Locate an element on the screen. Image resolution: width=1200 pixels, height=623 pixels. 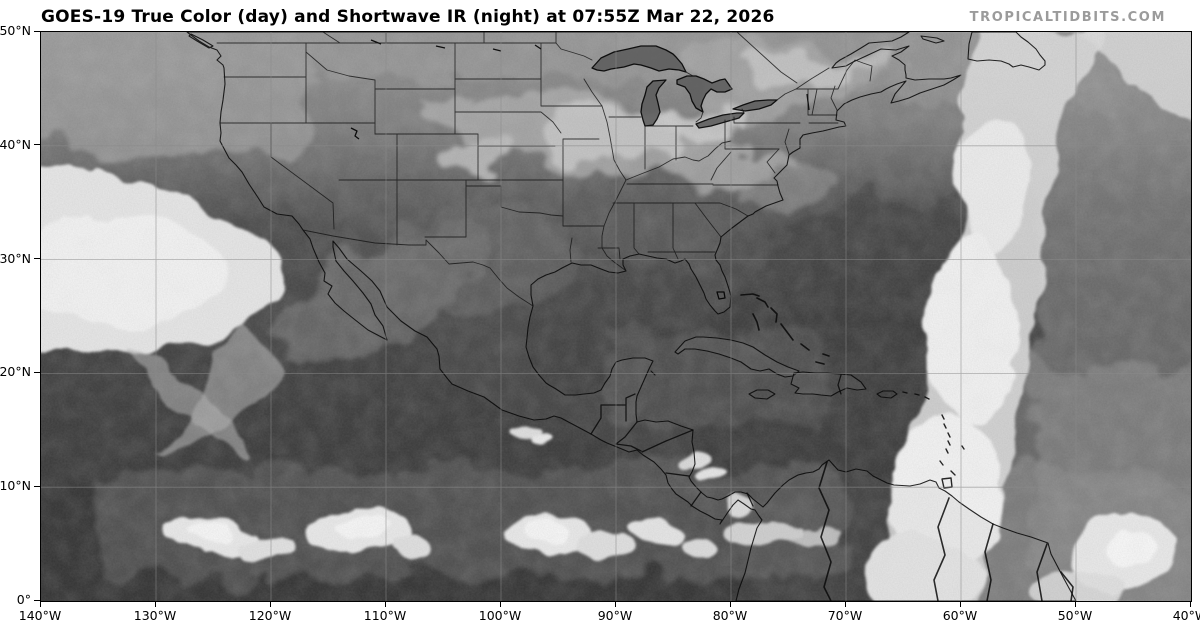
lake-huron is located at coordinates (704, 94).